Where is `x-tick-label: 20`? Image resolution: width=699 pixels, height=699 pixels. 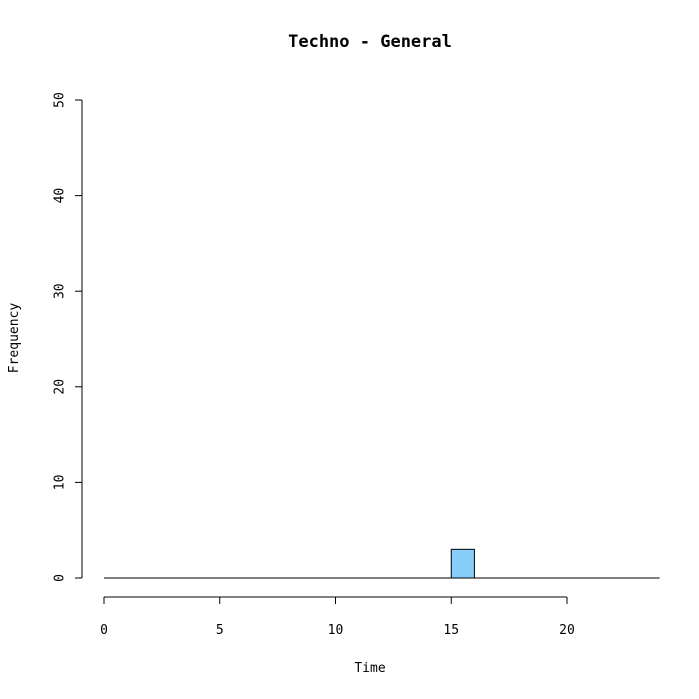
x-tick-label: 20 is located at coordinates (567, 630).